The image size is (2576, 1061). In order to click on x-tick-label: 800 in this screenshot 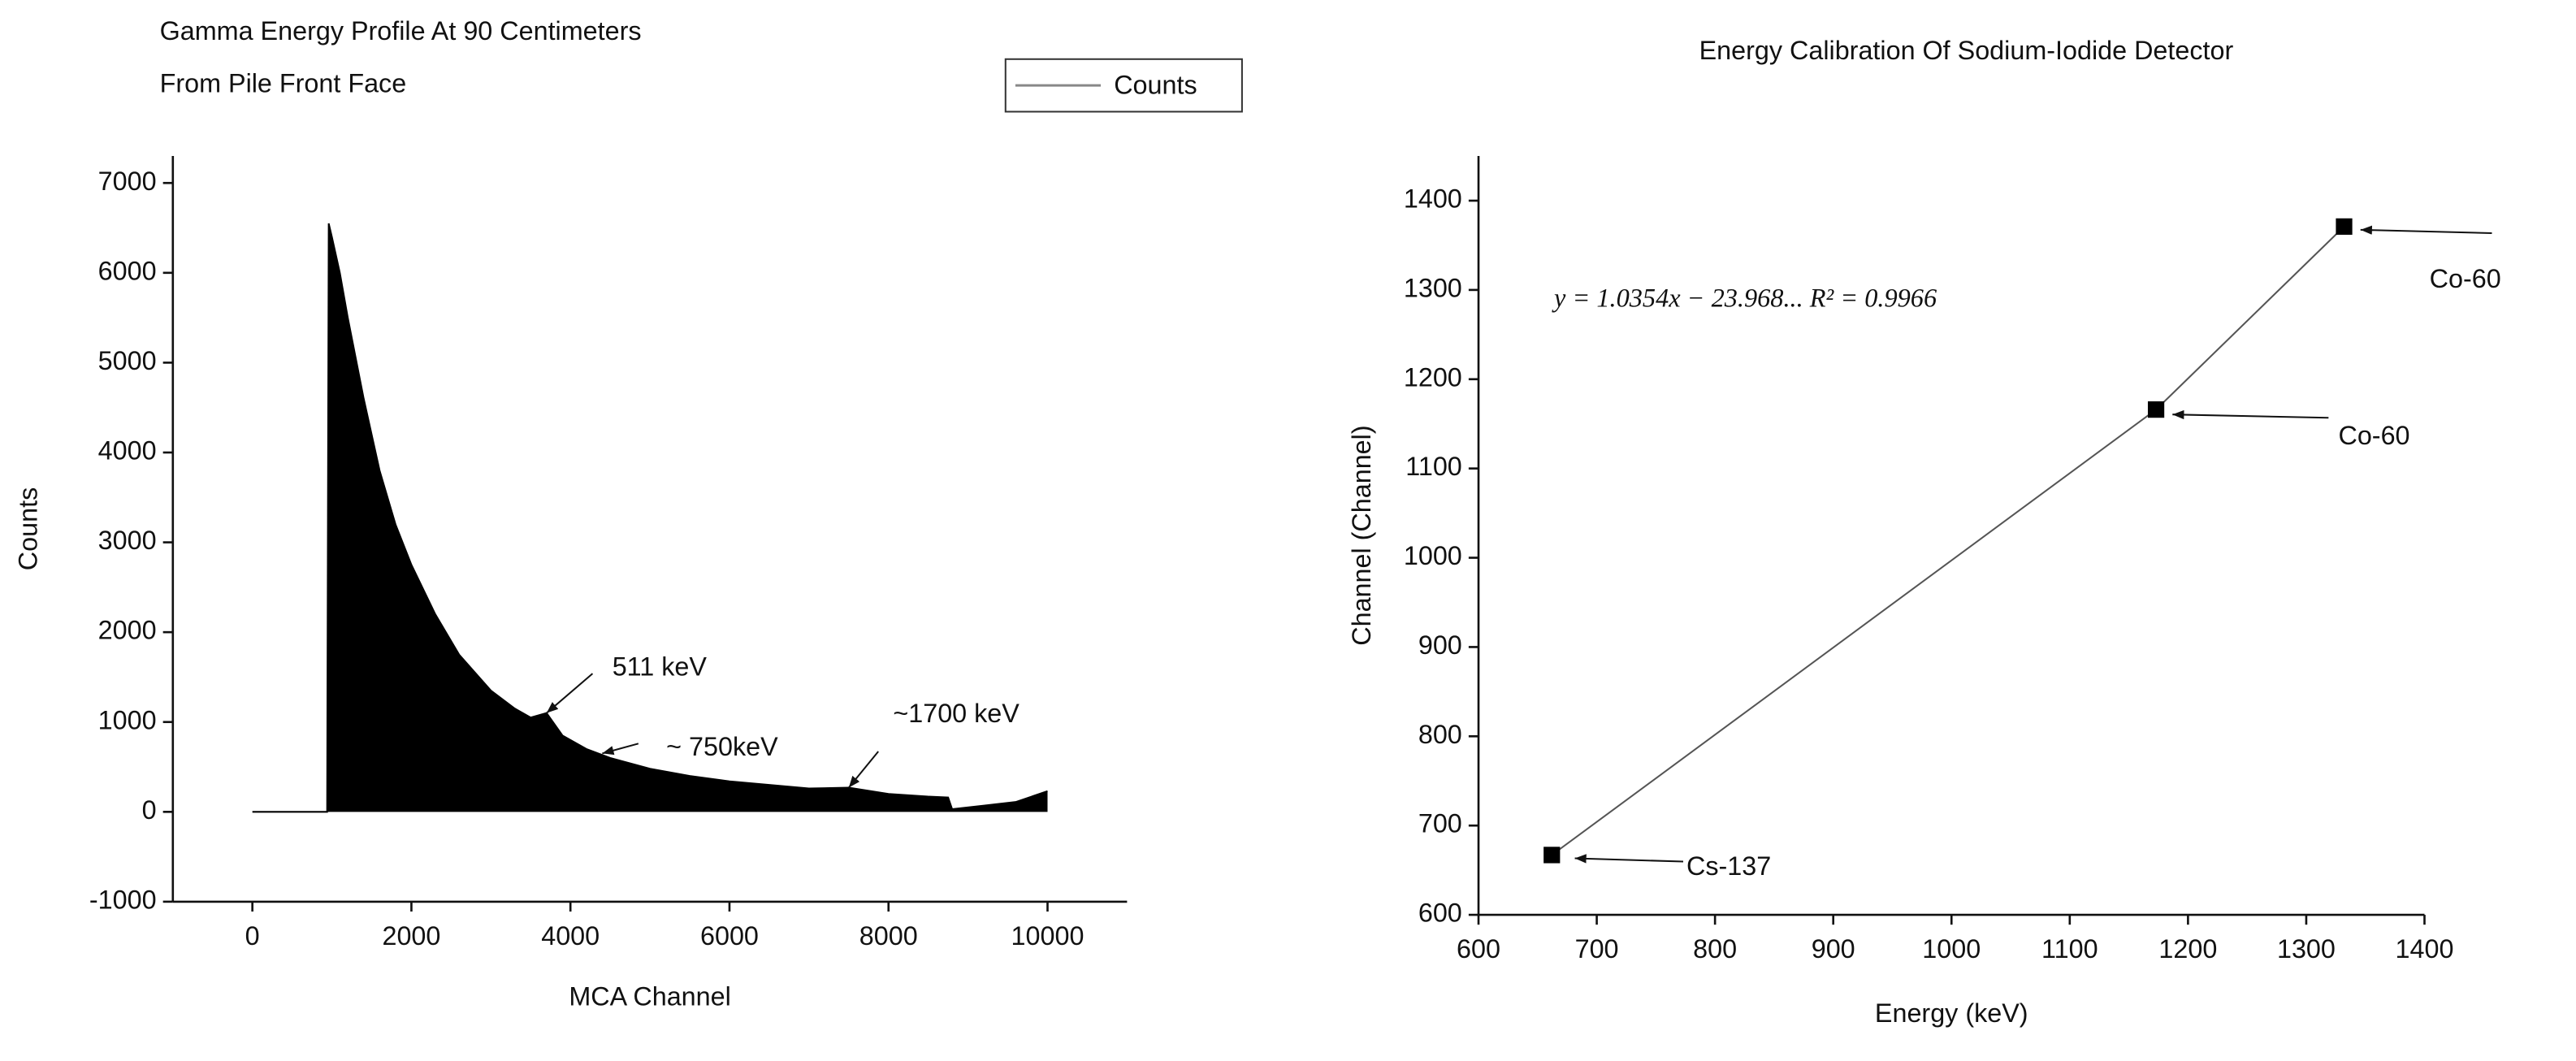, I will do `click(1715, 949)`.